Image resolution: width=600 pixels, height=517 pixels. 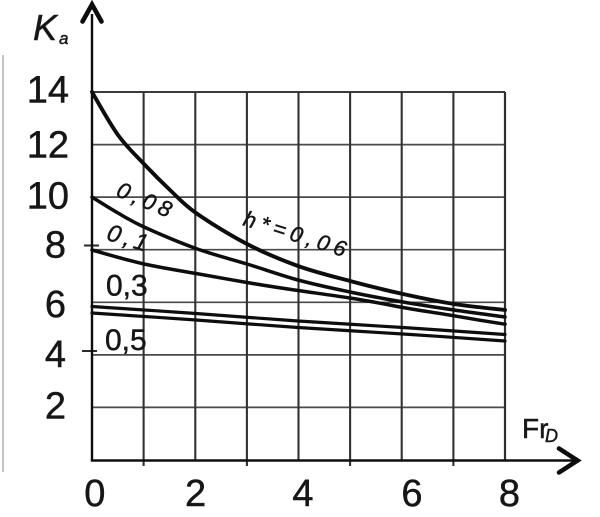 What do you see at coordinates (127, 286) in the screenshot?
I see `svg-text: 0,3` at bounding box center [127, 286].